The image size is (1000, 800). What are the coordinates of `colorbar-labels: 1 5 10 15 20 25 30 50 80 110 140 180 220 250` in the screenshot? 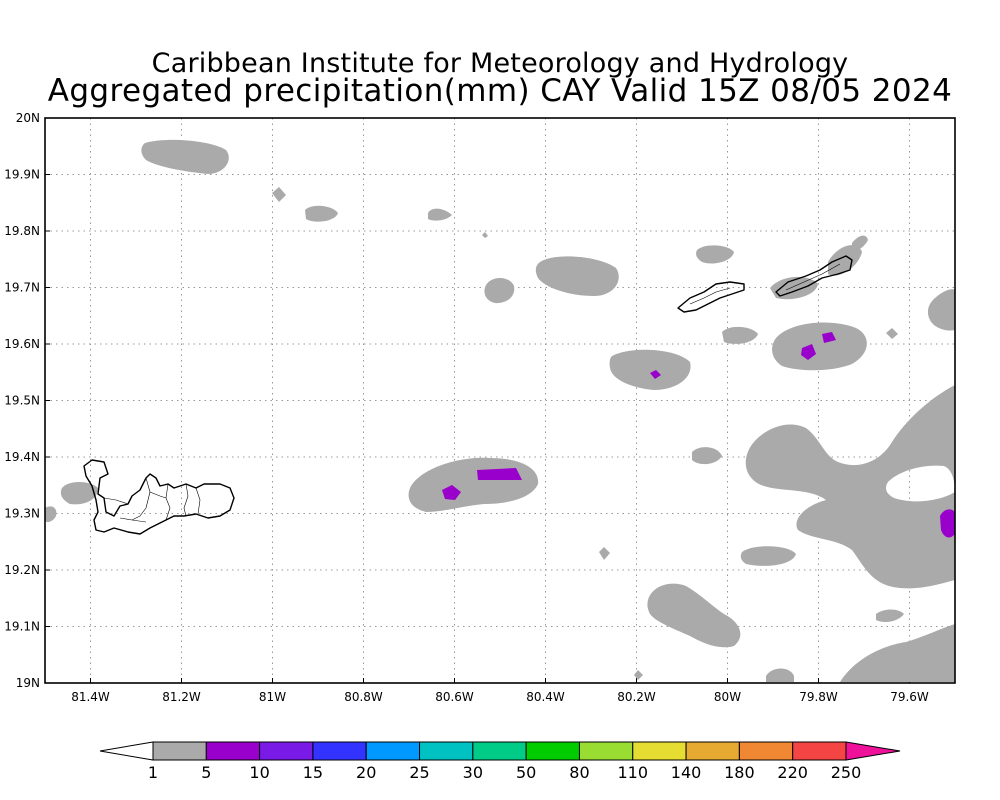 It's located at (504, 772).